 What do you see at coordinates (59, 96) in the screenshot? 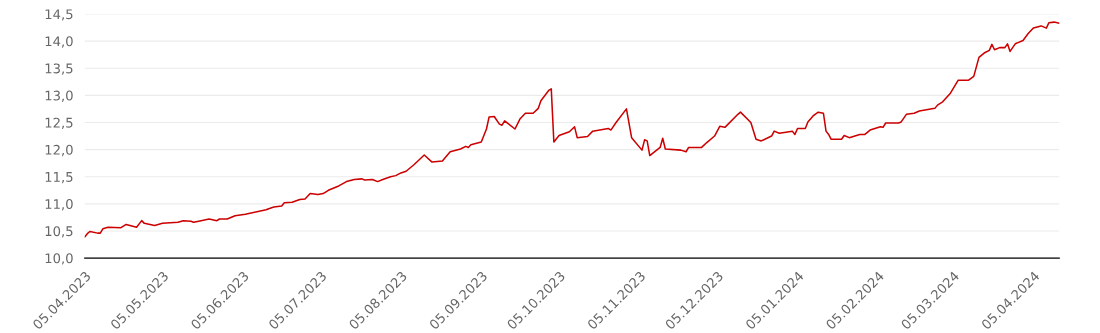
I see `y-tick-label: 13,0` at bounding box center [59, 96].